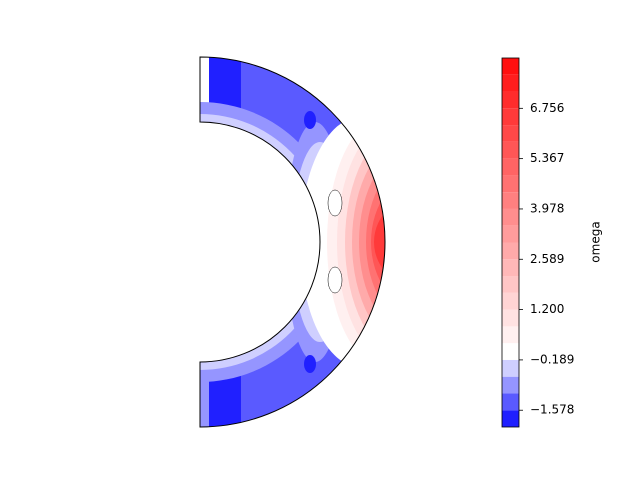  I want to click on colorbar-tick-label: 6.756, so click(547, 108).